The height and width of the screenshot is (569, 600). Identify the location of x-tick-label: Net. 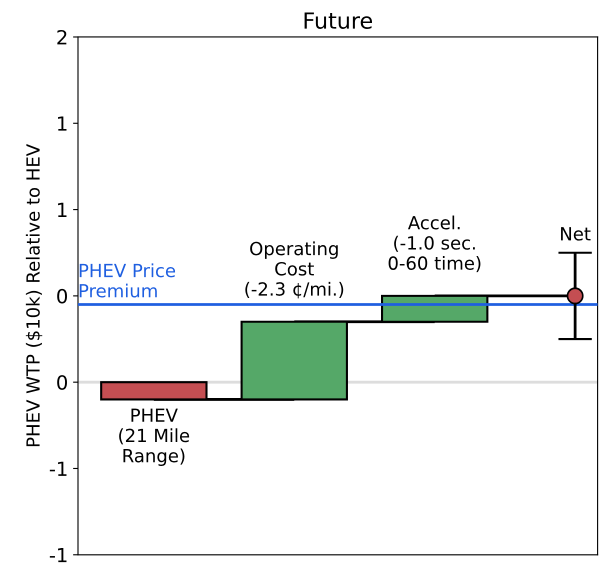
(576, 234).